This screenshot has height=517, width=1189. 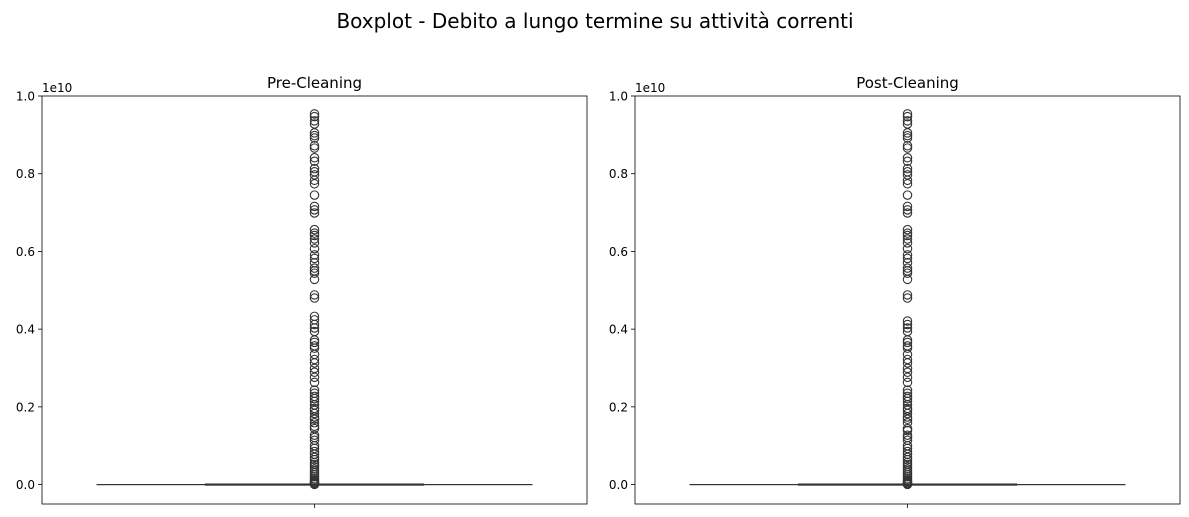 What do you see at coordinates (907, 83) in the screenshot?
I see `post-cleaning-title: Post-Cleaning` at bounding box center [907, 83].